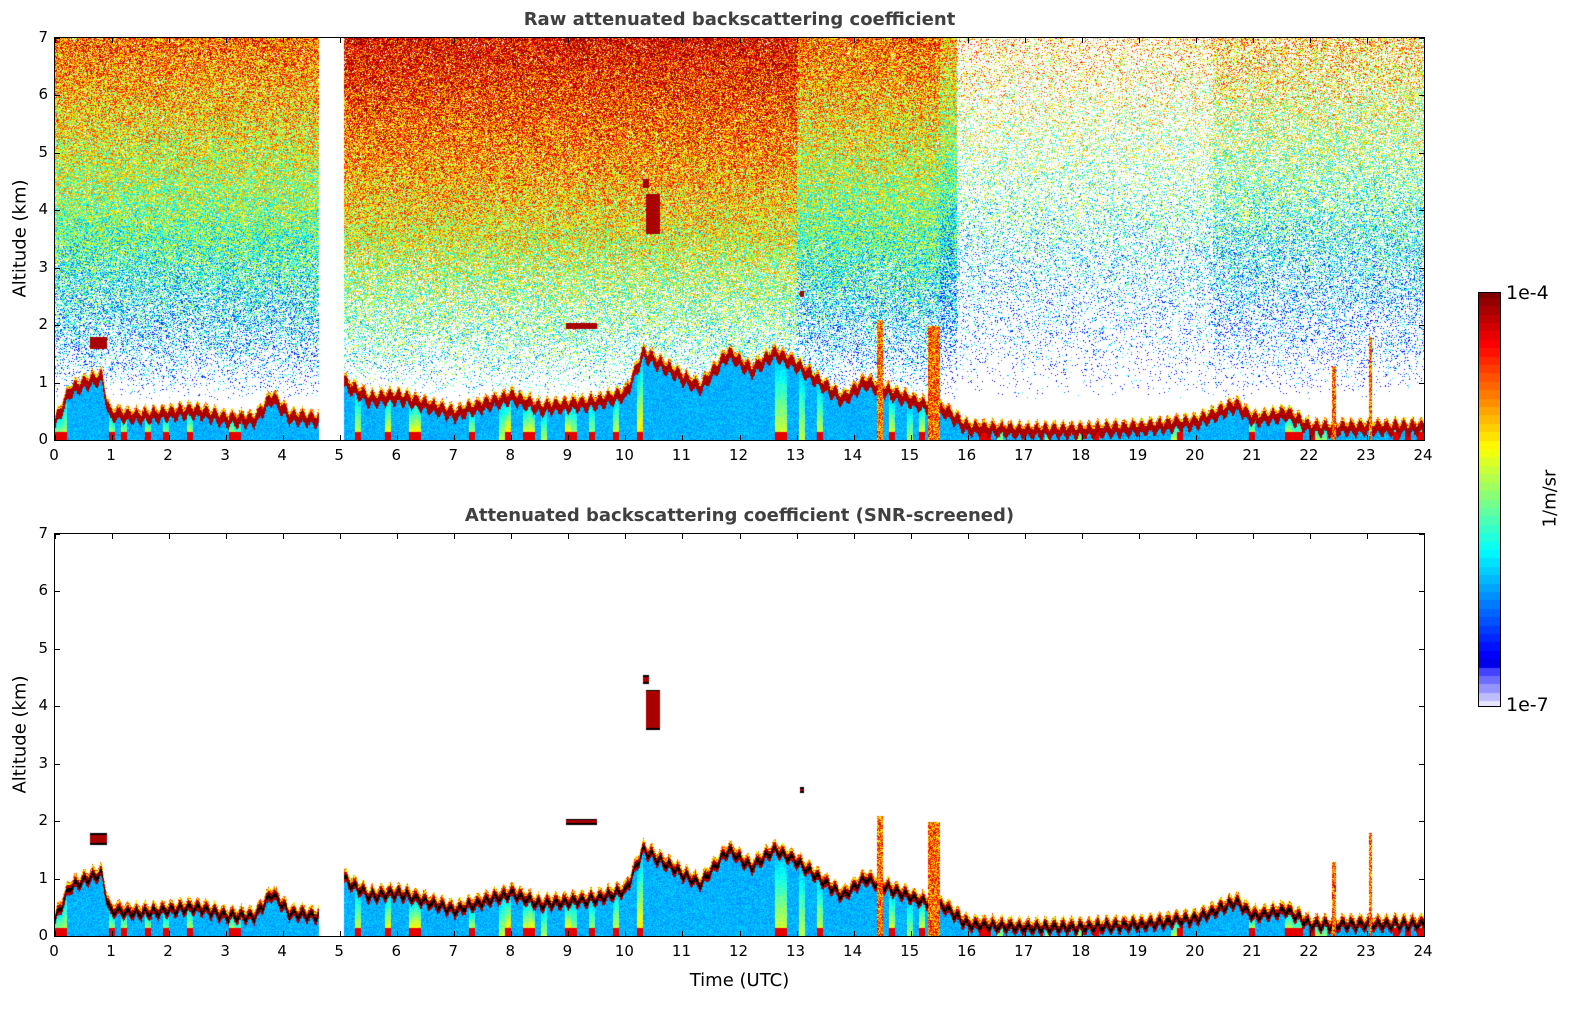  I want to click on y-tick-label: 5, so click(43, 151).